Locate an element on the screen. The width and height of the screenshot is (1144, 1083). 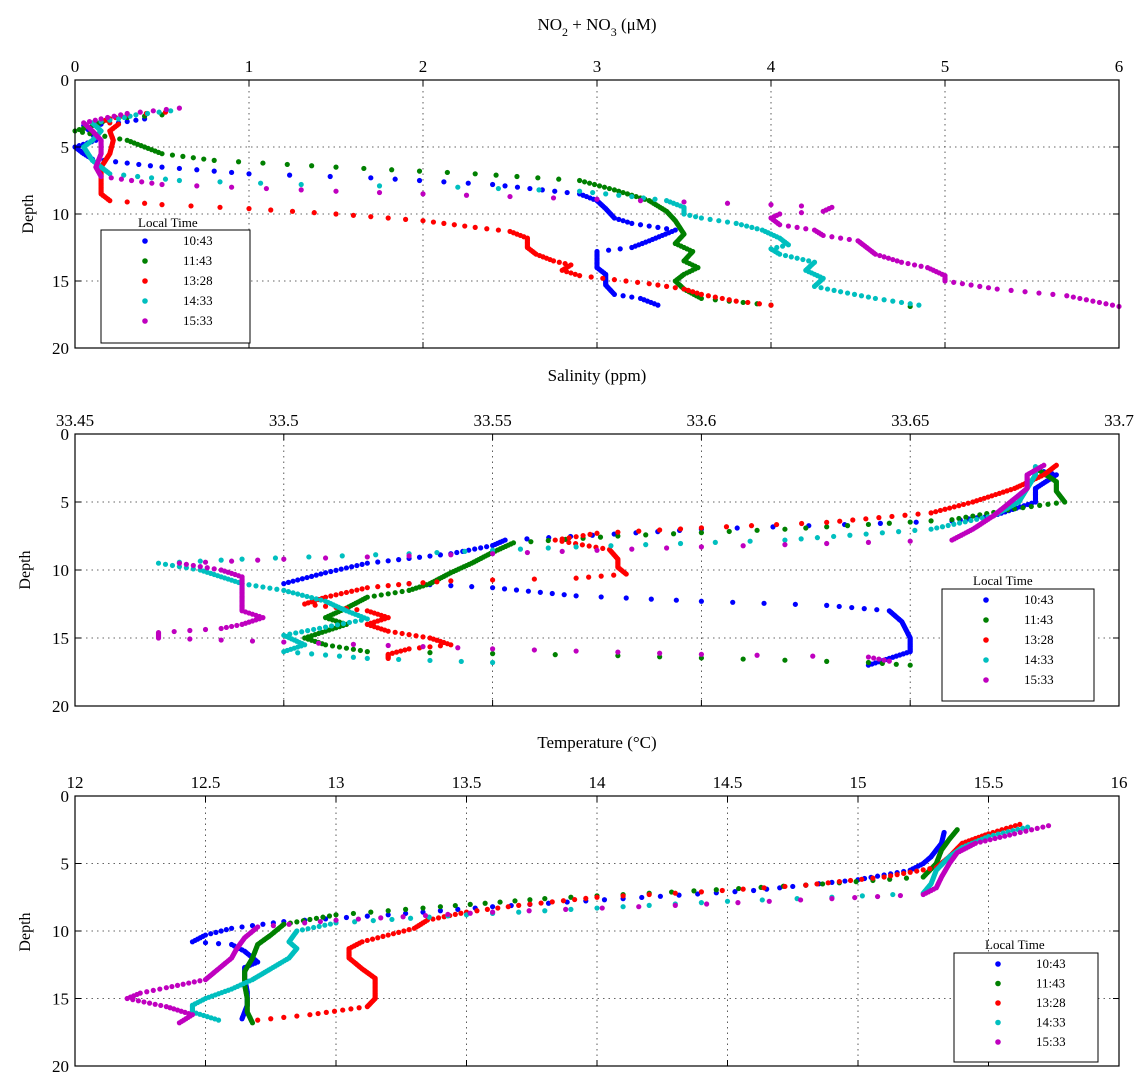
legend-label: 13:28 is located at coordinates (198, 280).